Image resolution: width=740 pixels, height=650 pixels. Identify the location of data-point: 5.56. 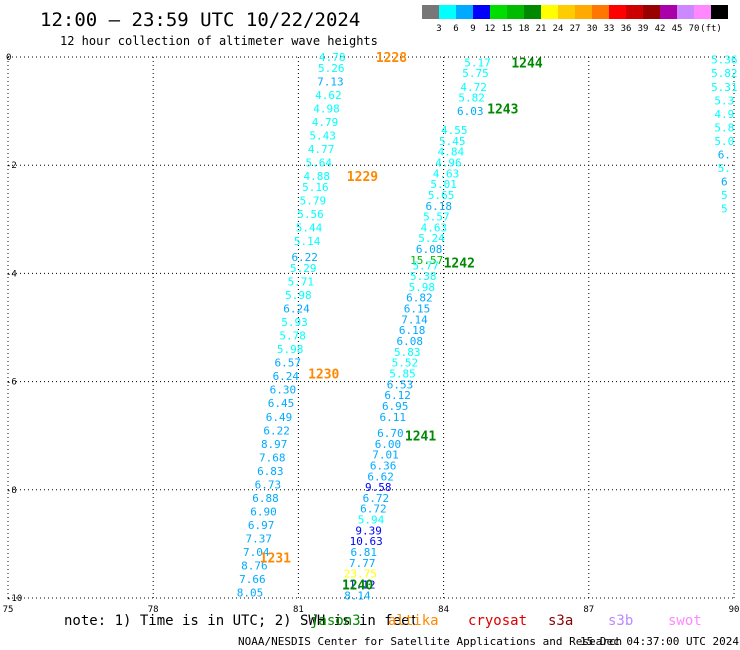
(310, 214).